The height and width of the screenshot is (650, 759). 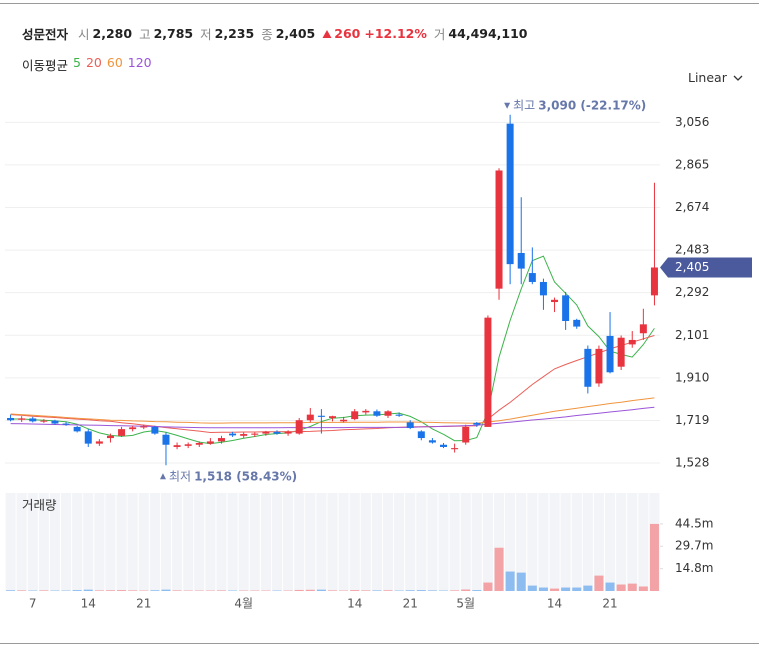 I want to click on legend-title: 이동평균, so click(x=45, y=65).